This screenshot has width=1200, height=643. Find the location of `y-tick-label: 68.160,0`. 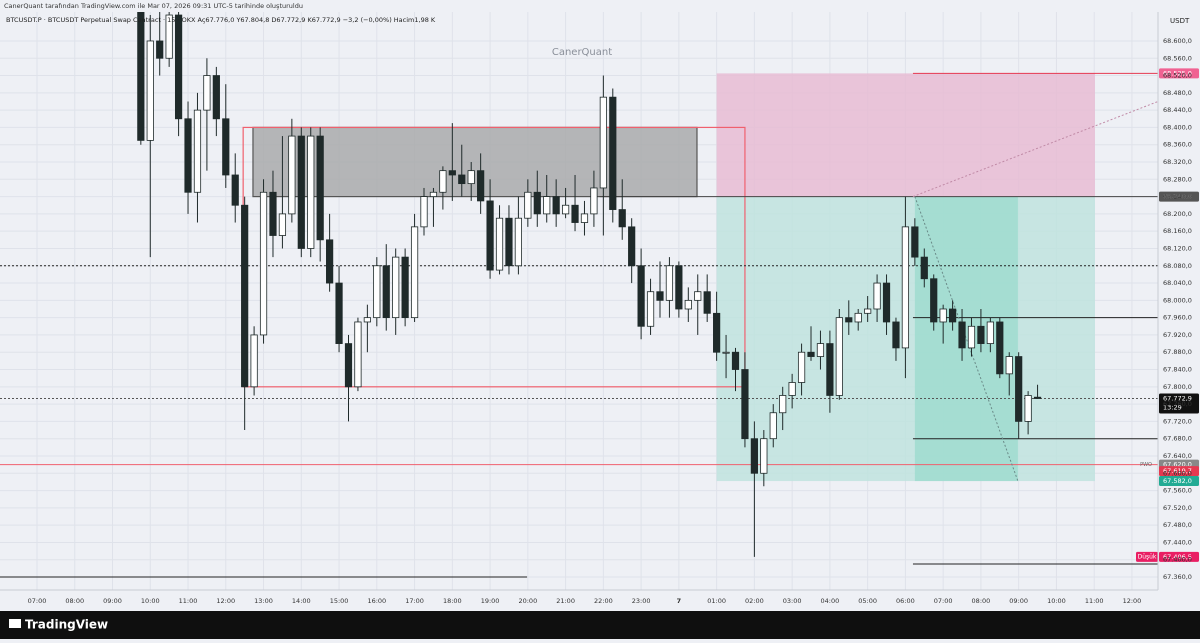

y-tick-label: 68.160,0 is located at coordinates (1177, 231).